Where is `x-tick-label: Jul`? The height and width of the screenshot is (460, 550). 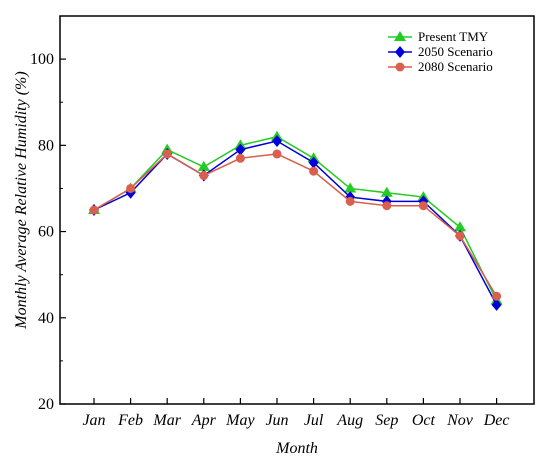 x-tick-label: Jul is located at coordinates (314, 420).